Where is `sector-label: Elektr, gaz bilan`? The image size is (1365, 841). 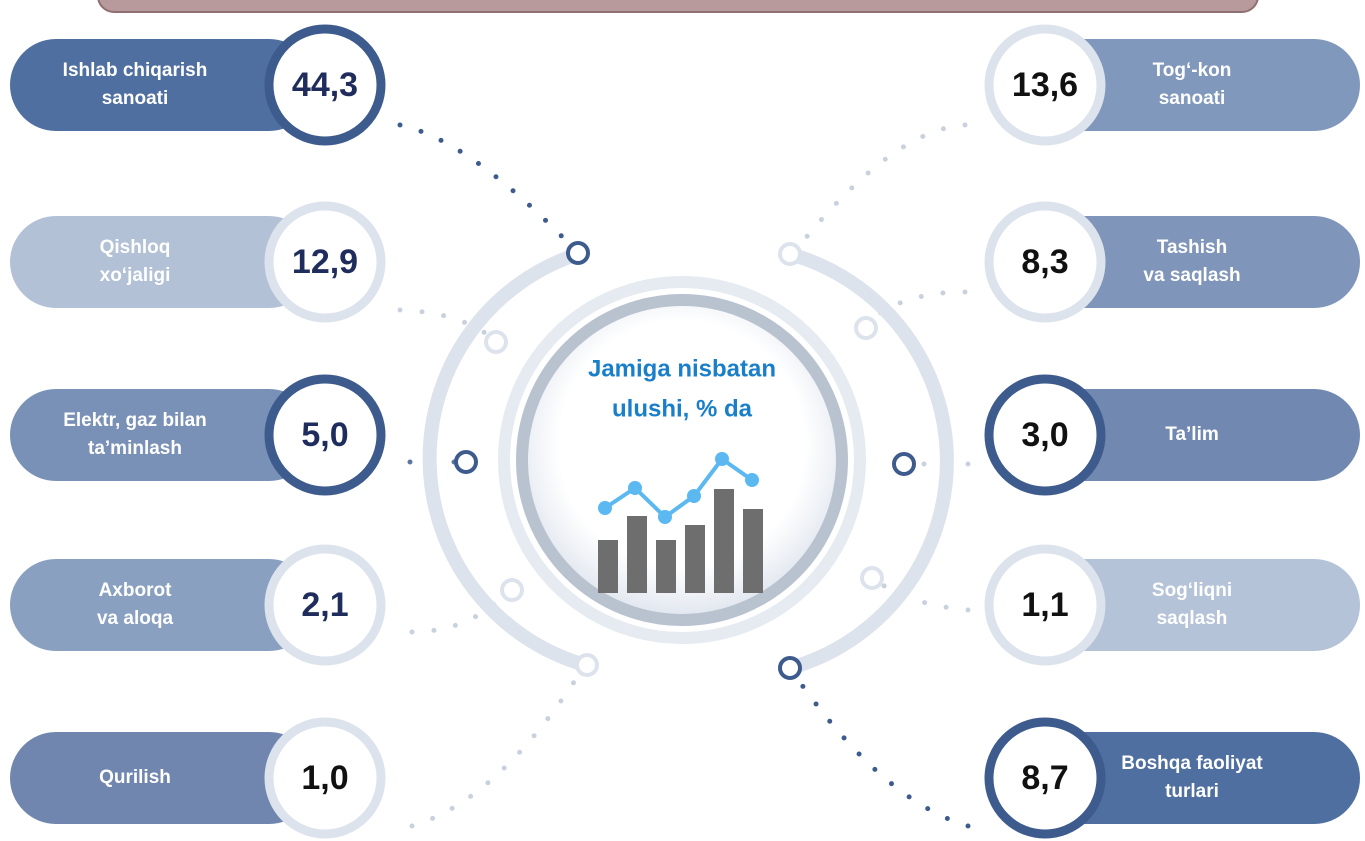
sector-label: Elektr, gaz bilan is located at coordinates (135, 420).